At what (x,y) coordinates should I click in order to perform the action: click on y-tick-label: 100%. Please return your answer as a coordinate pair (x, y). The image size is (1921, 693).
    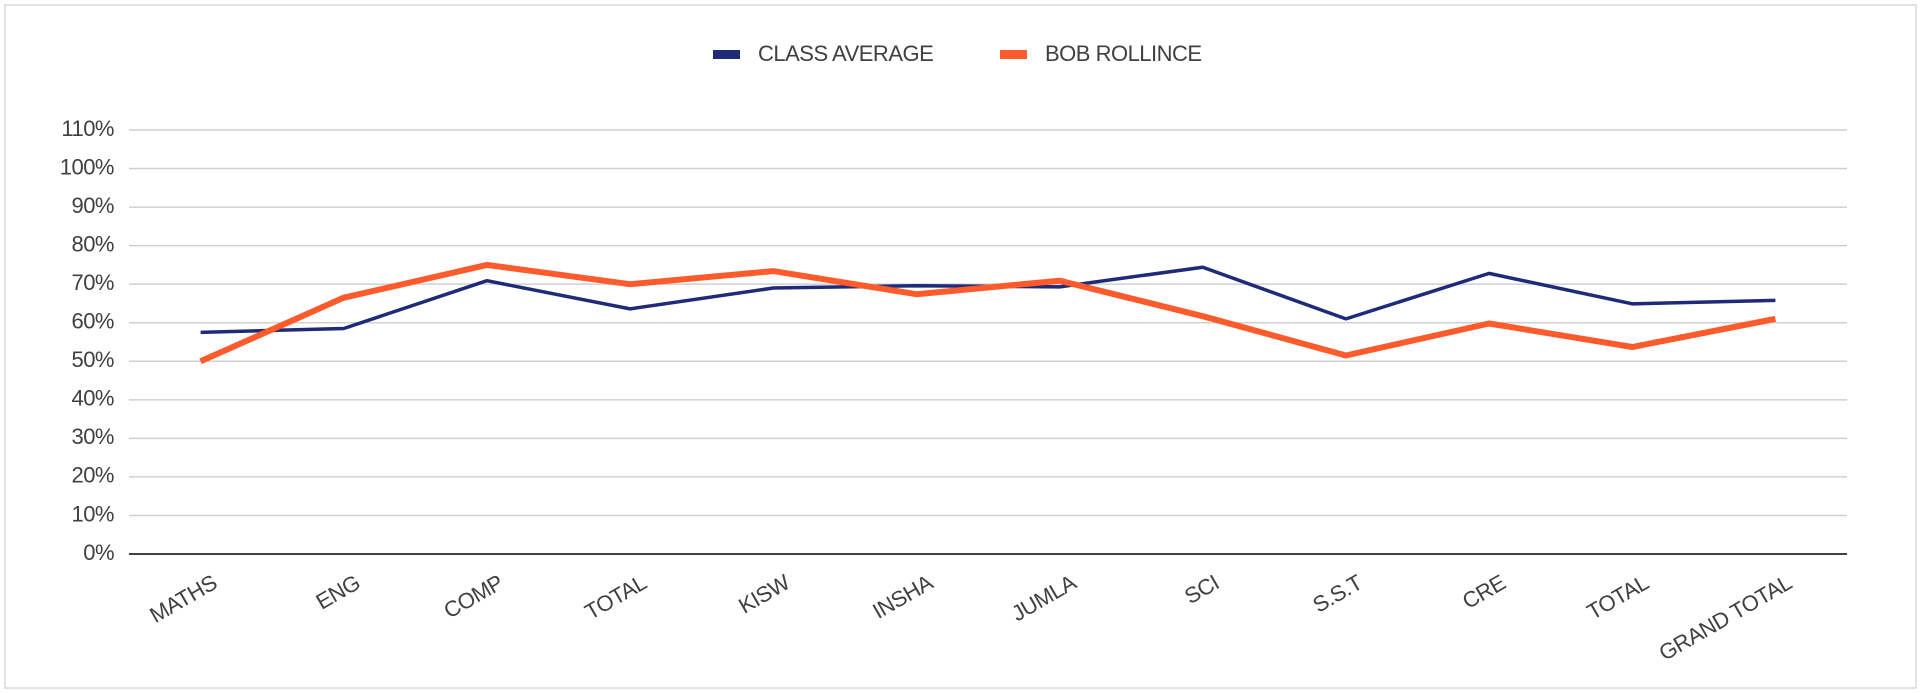
    Looking at the image, I should click on (87, 166).